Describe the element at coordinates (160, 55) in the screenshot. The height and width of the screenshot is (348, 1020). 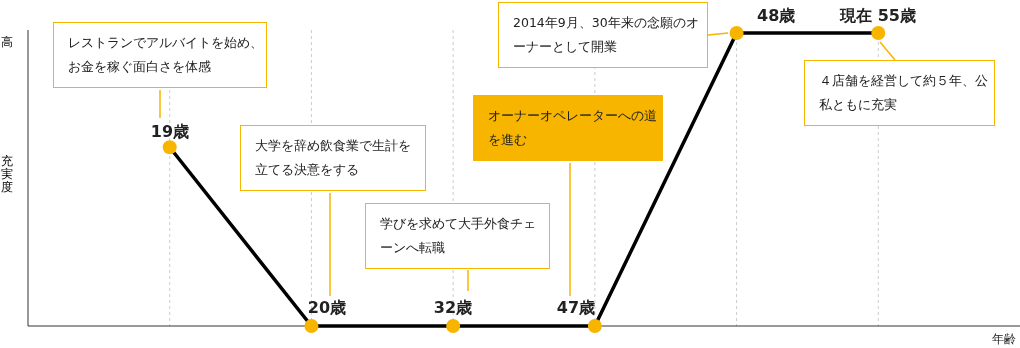
I see `annotation: レストランでアルバイトを始め、お金を稼ぐ面白さを体感` at that location.